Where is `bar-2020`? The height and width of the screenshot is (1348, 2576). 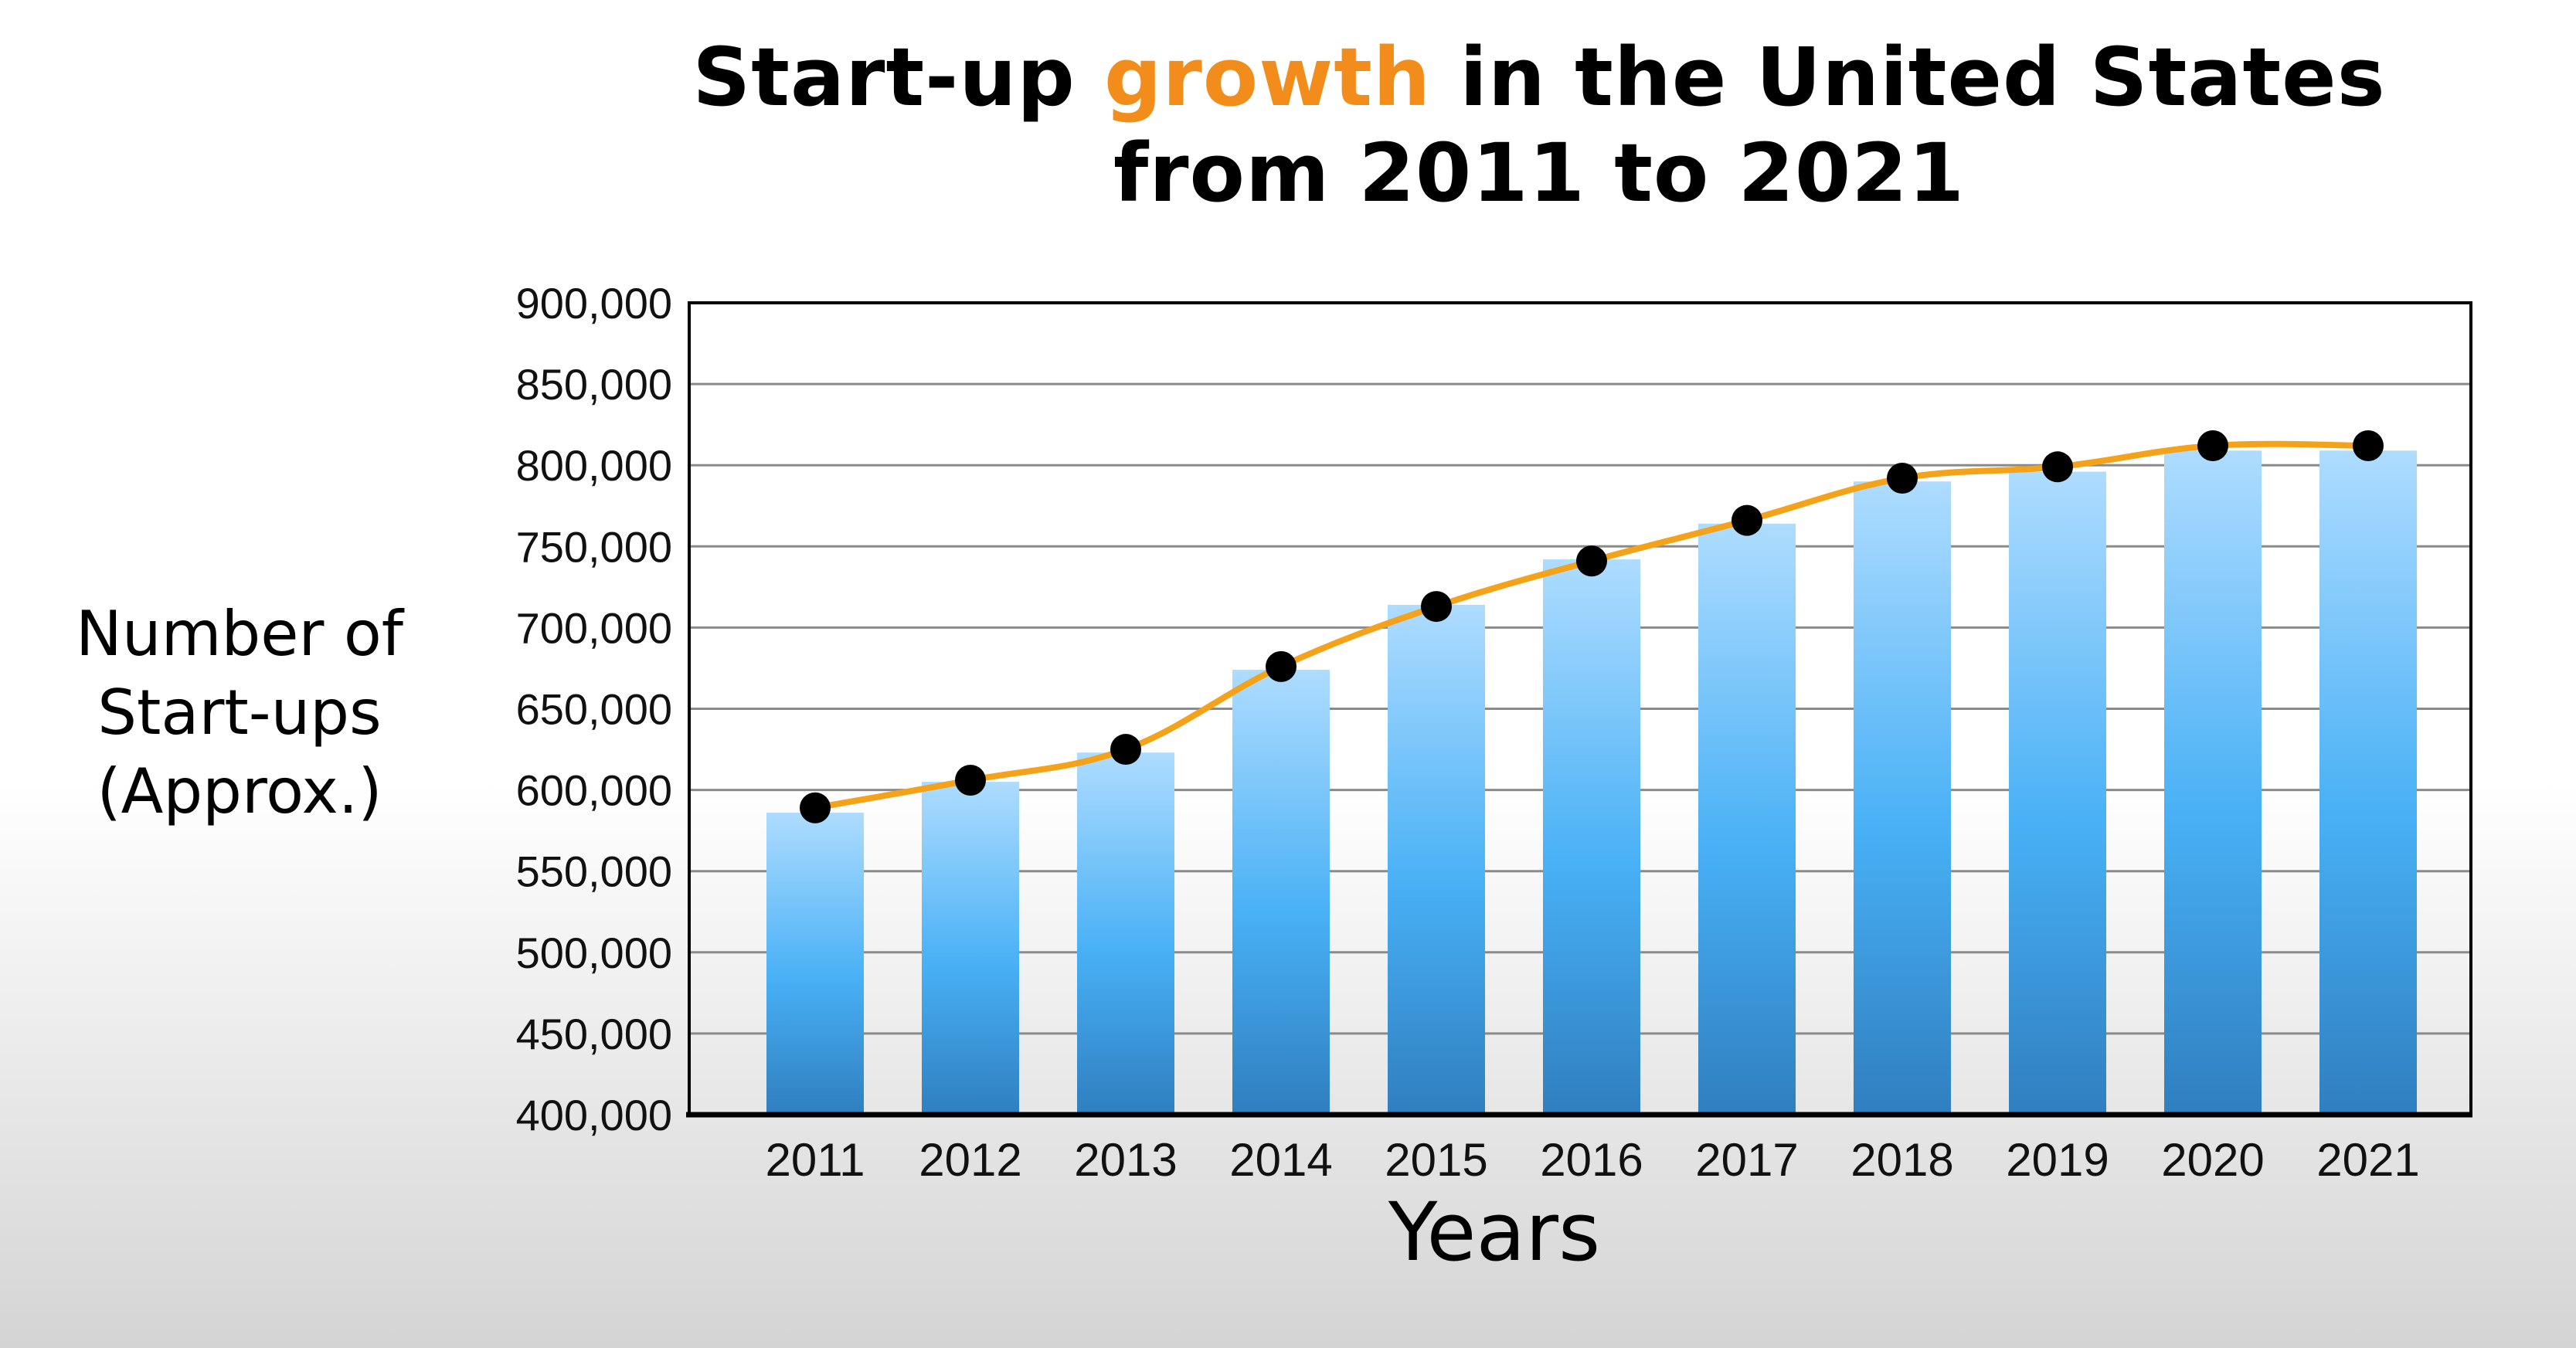
bar-2020 is located at coordinates (2213, 783).